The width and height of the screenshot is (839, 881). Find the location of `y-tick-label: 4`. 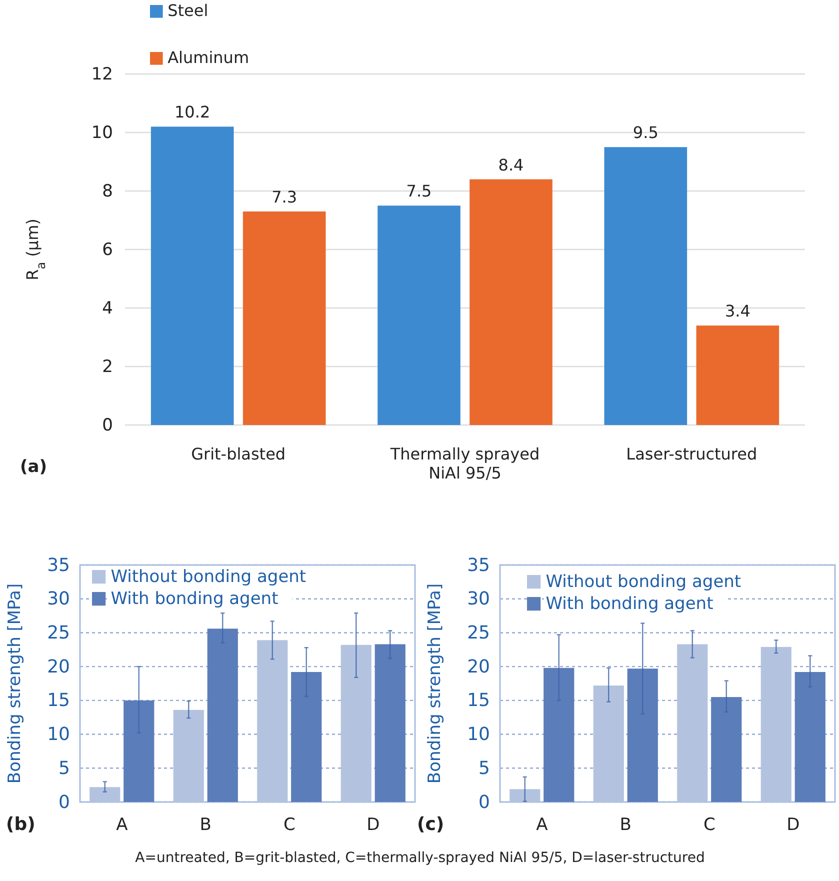

y-tick-label: 4 is located at coordinates (107, 308).